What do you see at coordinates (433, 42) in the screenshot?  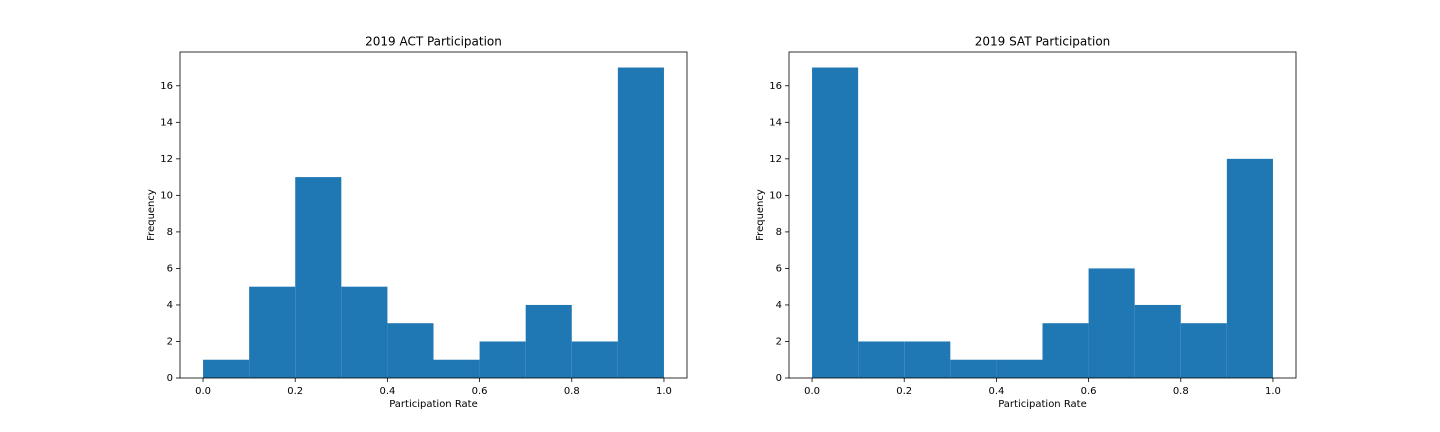 I see `chart-title: 2019 ACT Participation` at bounding box center [433, 42].